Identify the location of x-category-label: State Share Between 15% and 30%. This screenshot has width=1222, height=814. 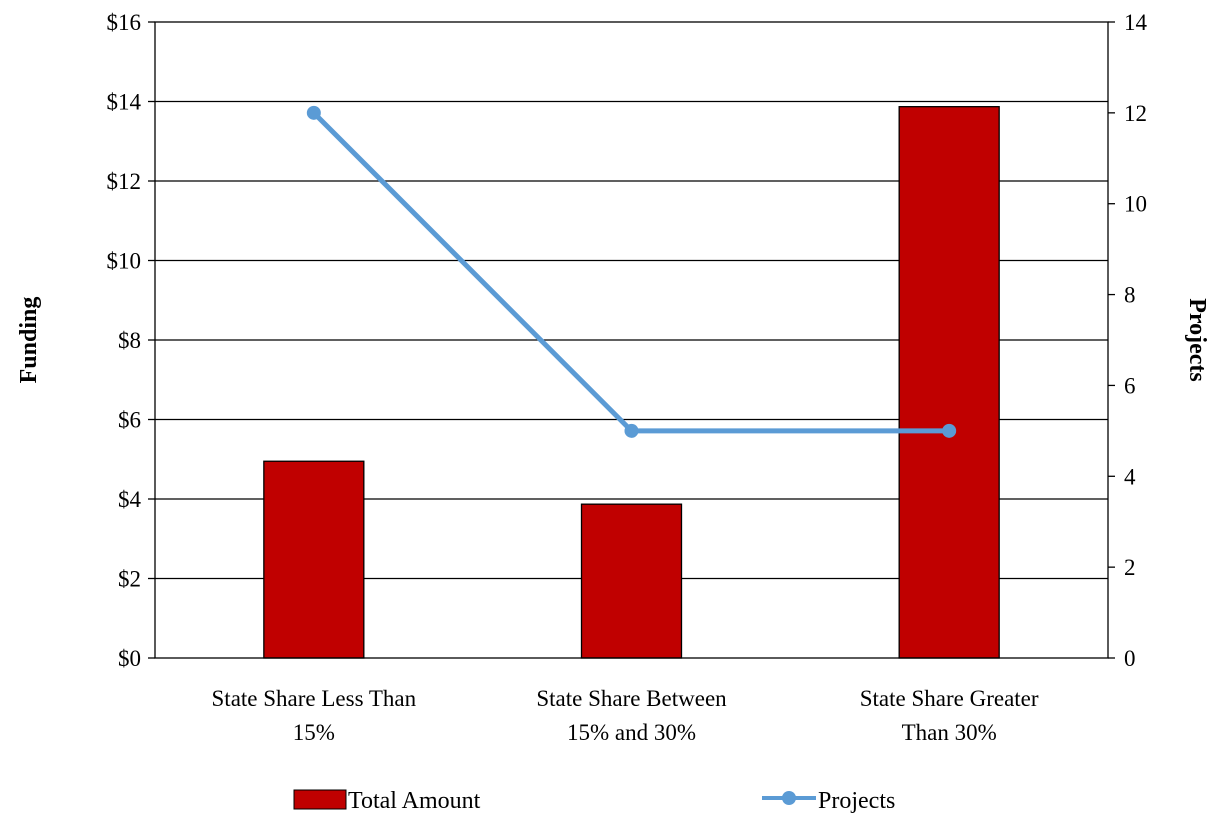
(631, 715).